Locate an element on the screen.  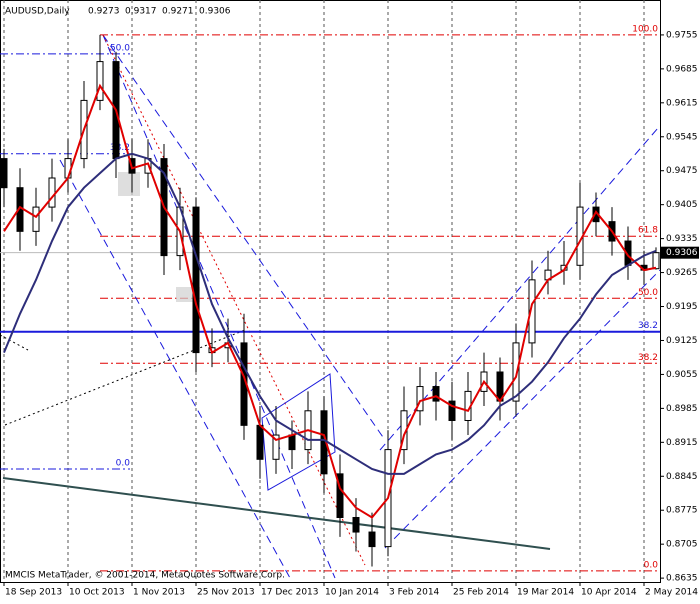
fib-label: 100.0 is located at coordinates (645, 29).